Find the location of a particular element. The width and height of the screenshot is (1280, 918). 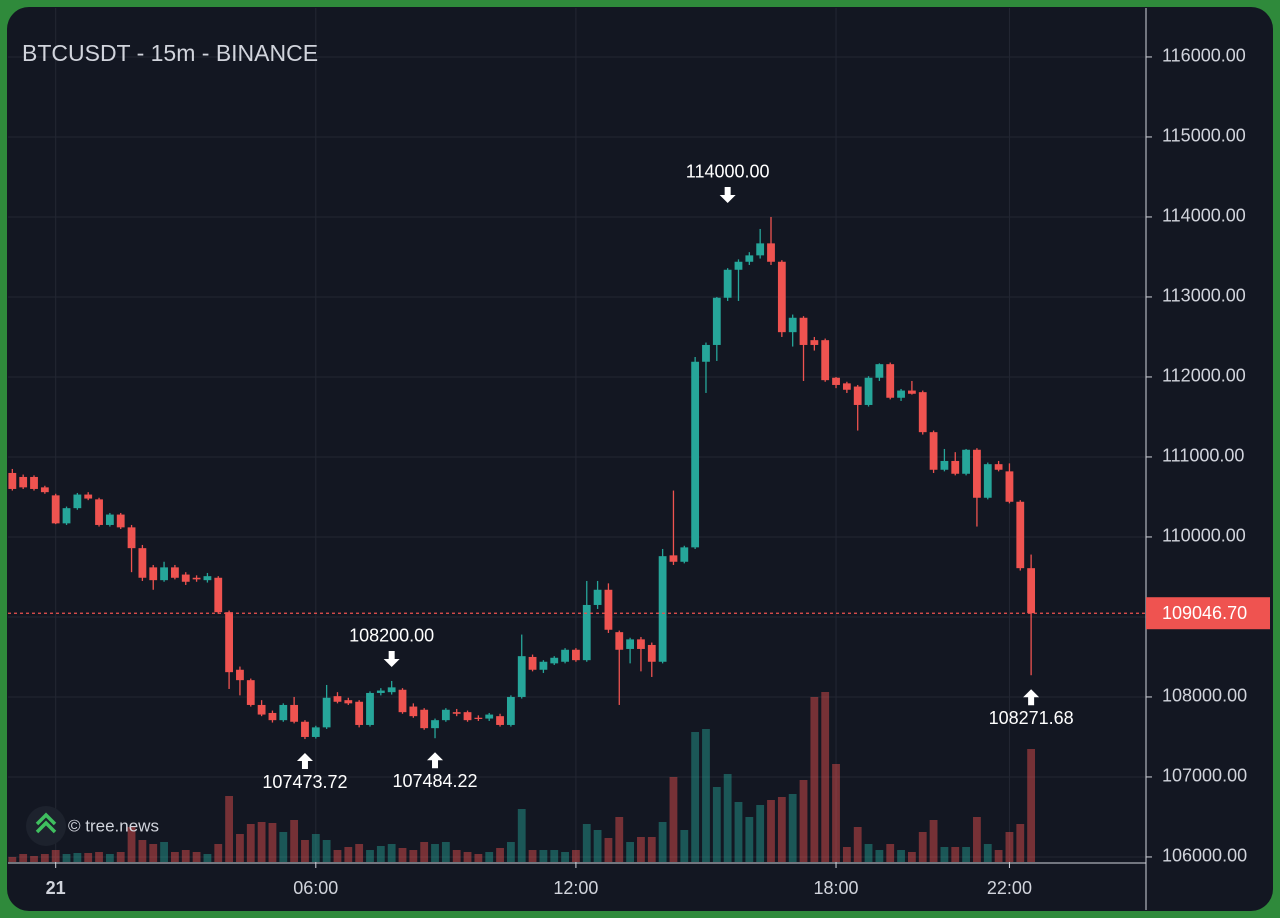

marker-label: 108200.00 is located at coordinates (391, 636).